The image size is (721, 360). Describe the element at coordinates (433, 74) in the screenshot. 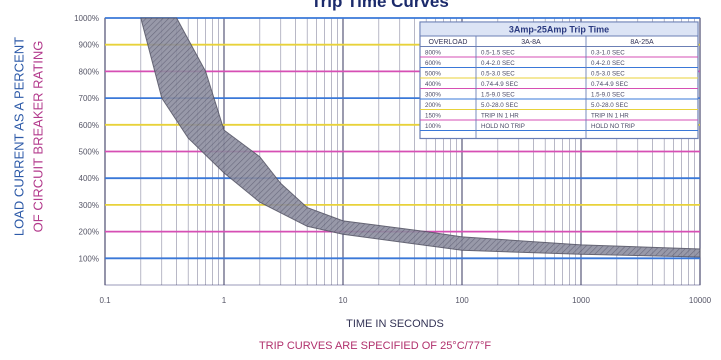

I see `trip-table-cell: 500%` at that location.